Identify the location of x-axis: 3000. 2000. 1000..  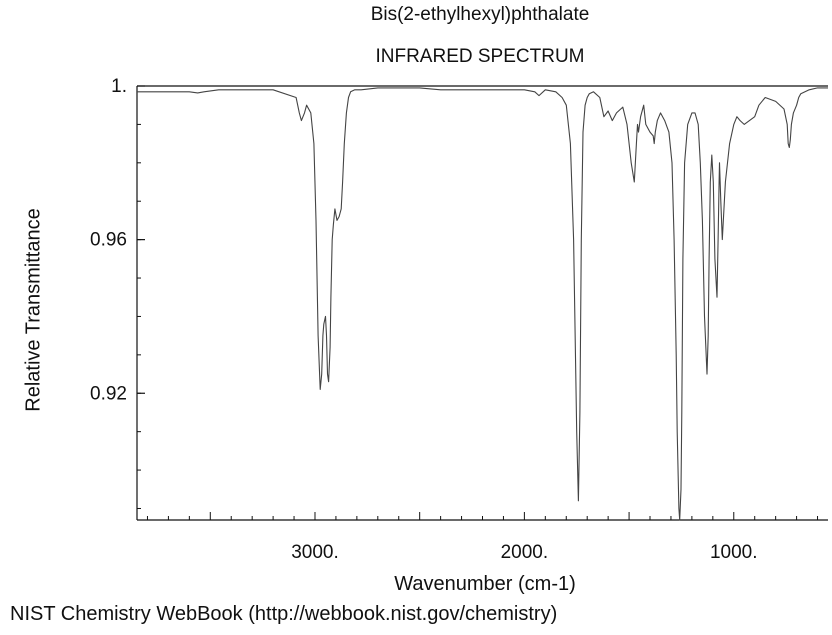
(482, 537).